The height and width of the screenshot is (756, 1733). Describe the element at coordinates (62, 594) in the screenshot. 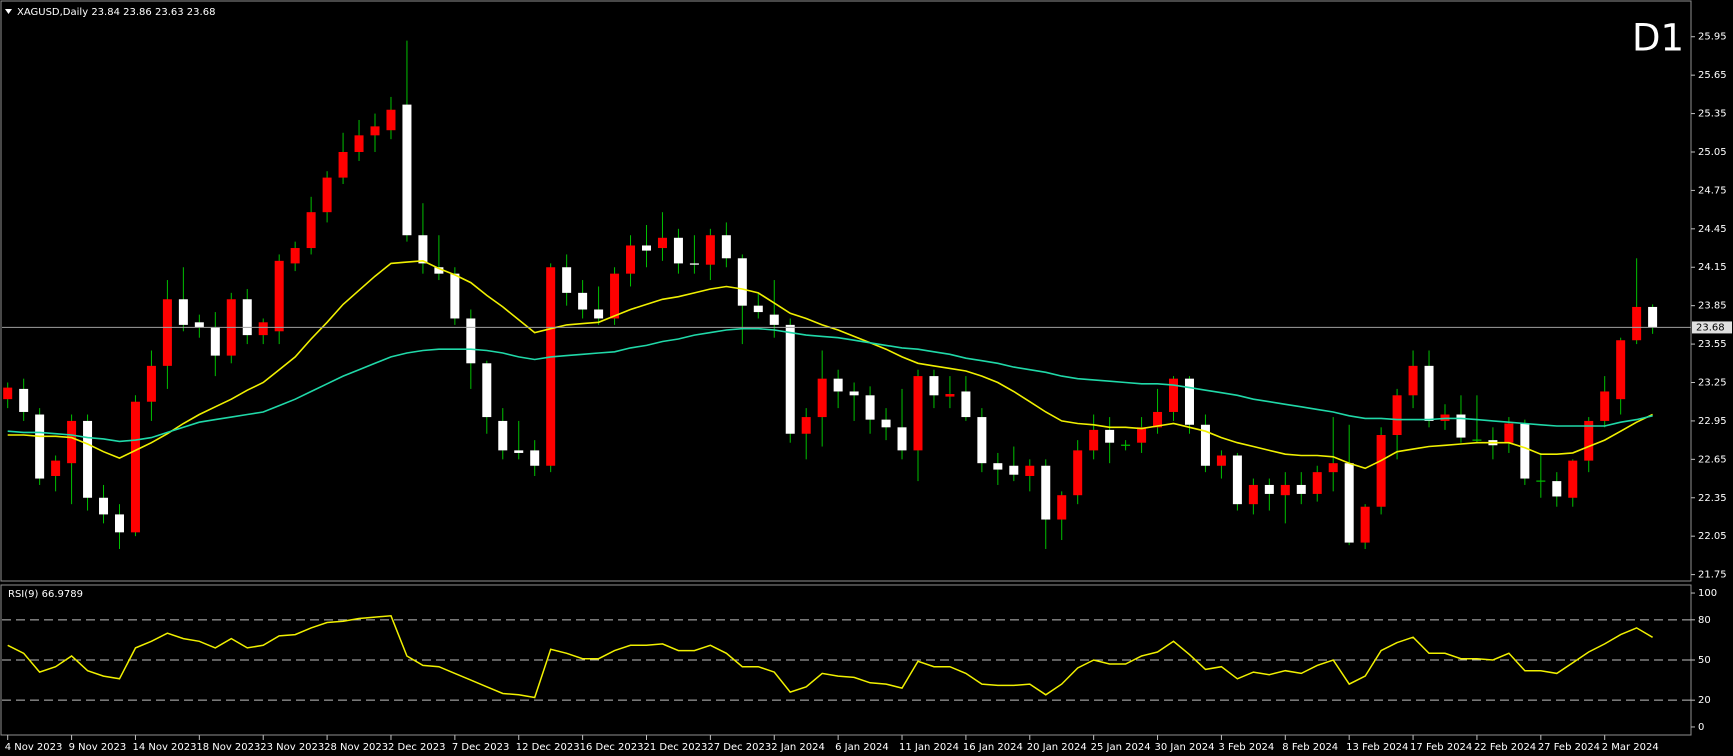

I see `rsi-value: 66.9789` at that location.